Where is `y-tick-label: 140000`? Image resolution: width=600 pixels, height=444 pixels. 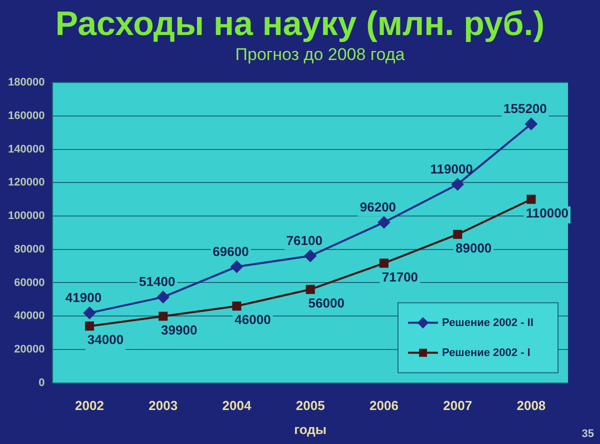
y-tick-label: 140000 is located at coordinates (26, 149).